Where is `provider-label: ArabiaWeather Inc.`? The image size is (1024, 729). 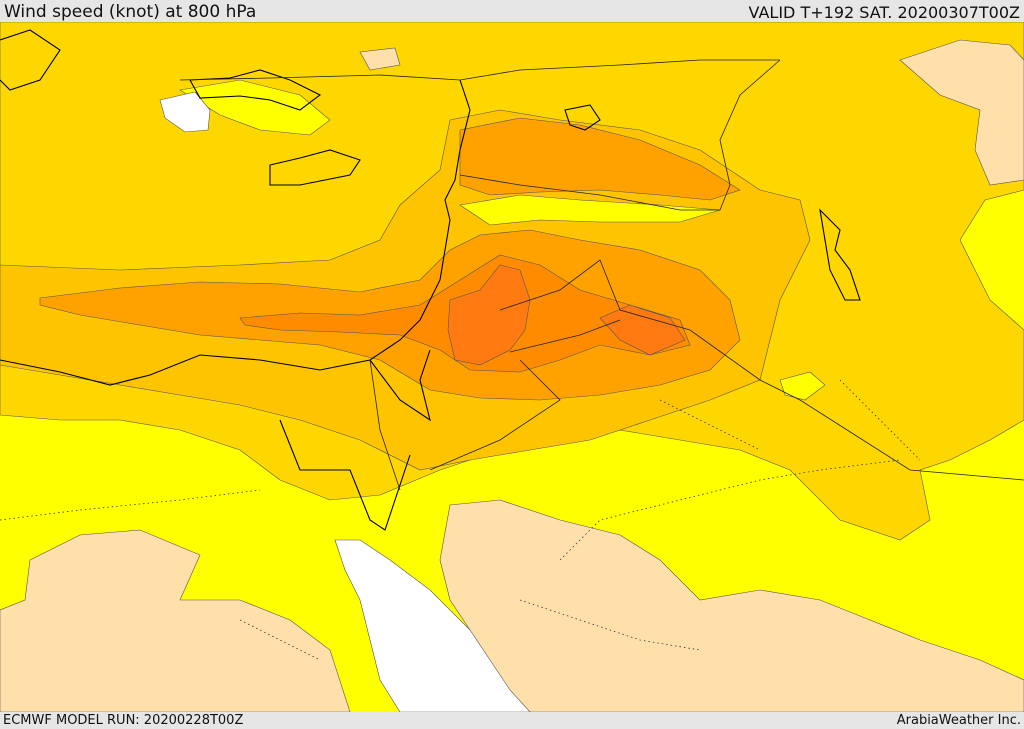 provider-label: ArabiaWeather Inc. is located at coordinates (958, 720).